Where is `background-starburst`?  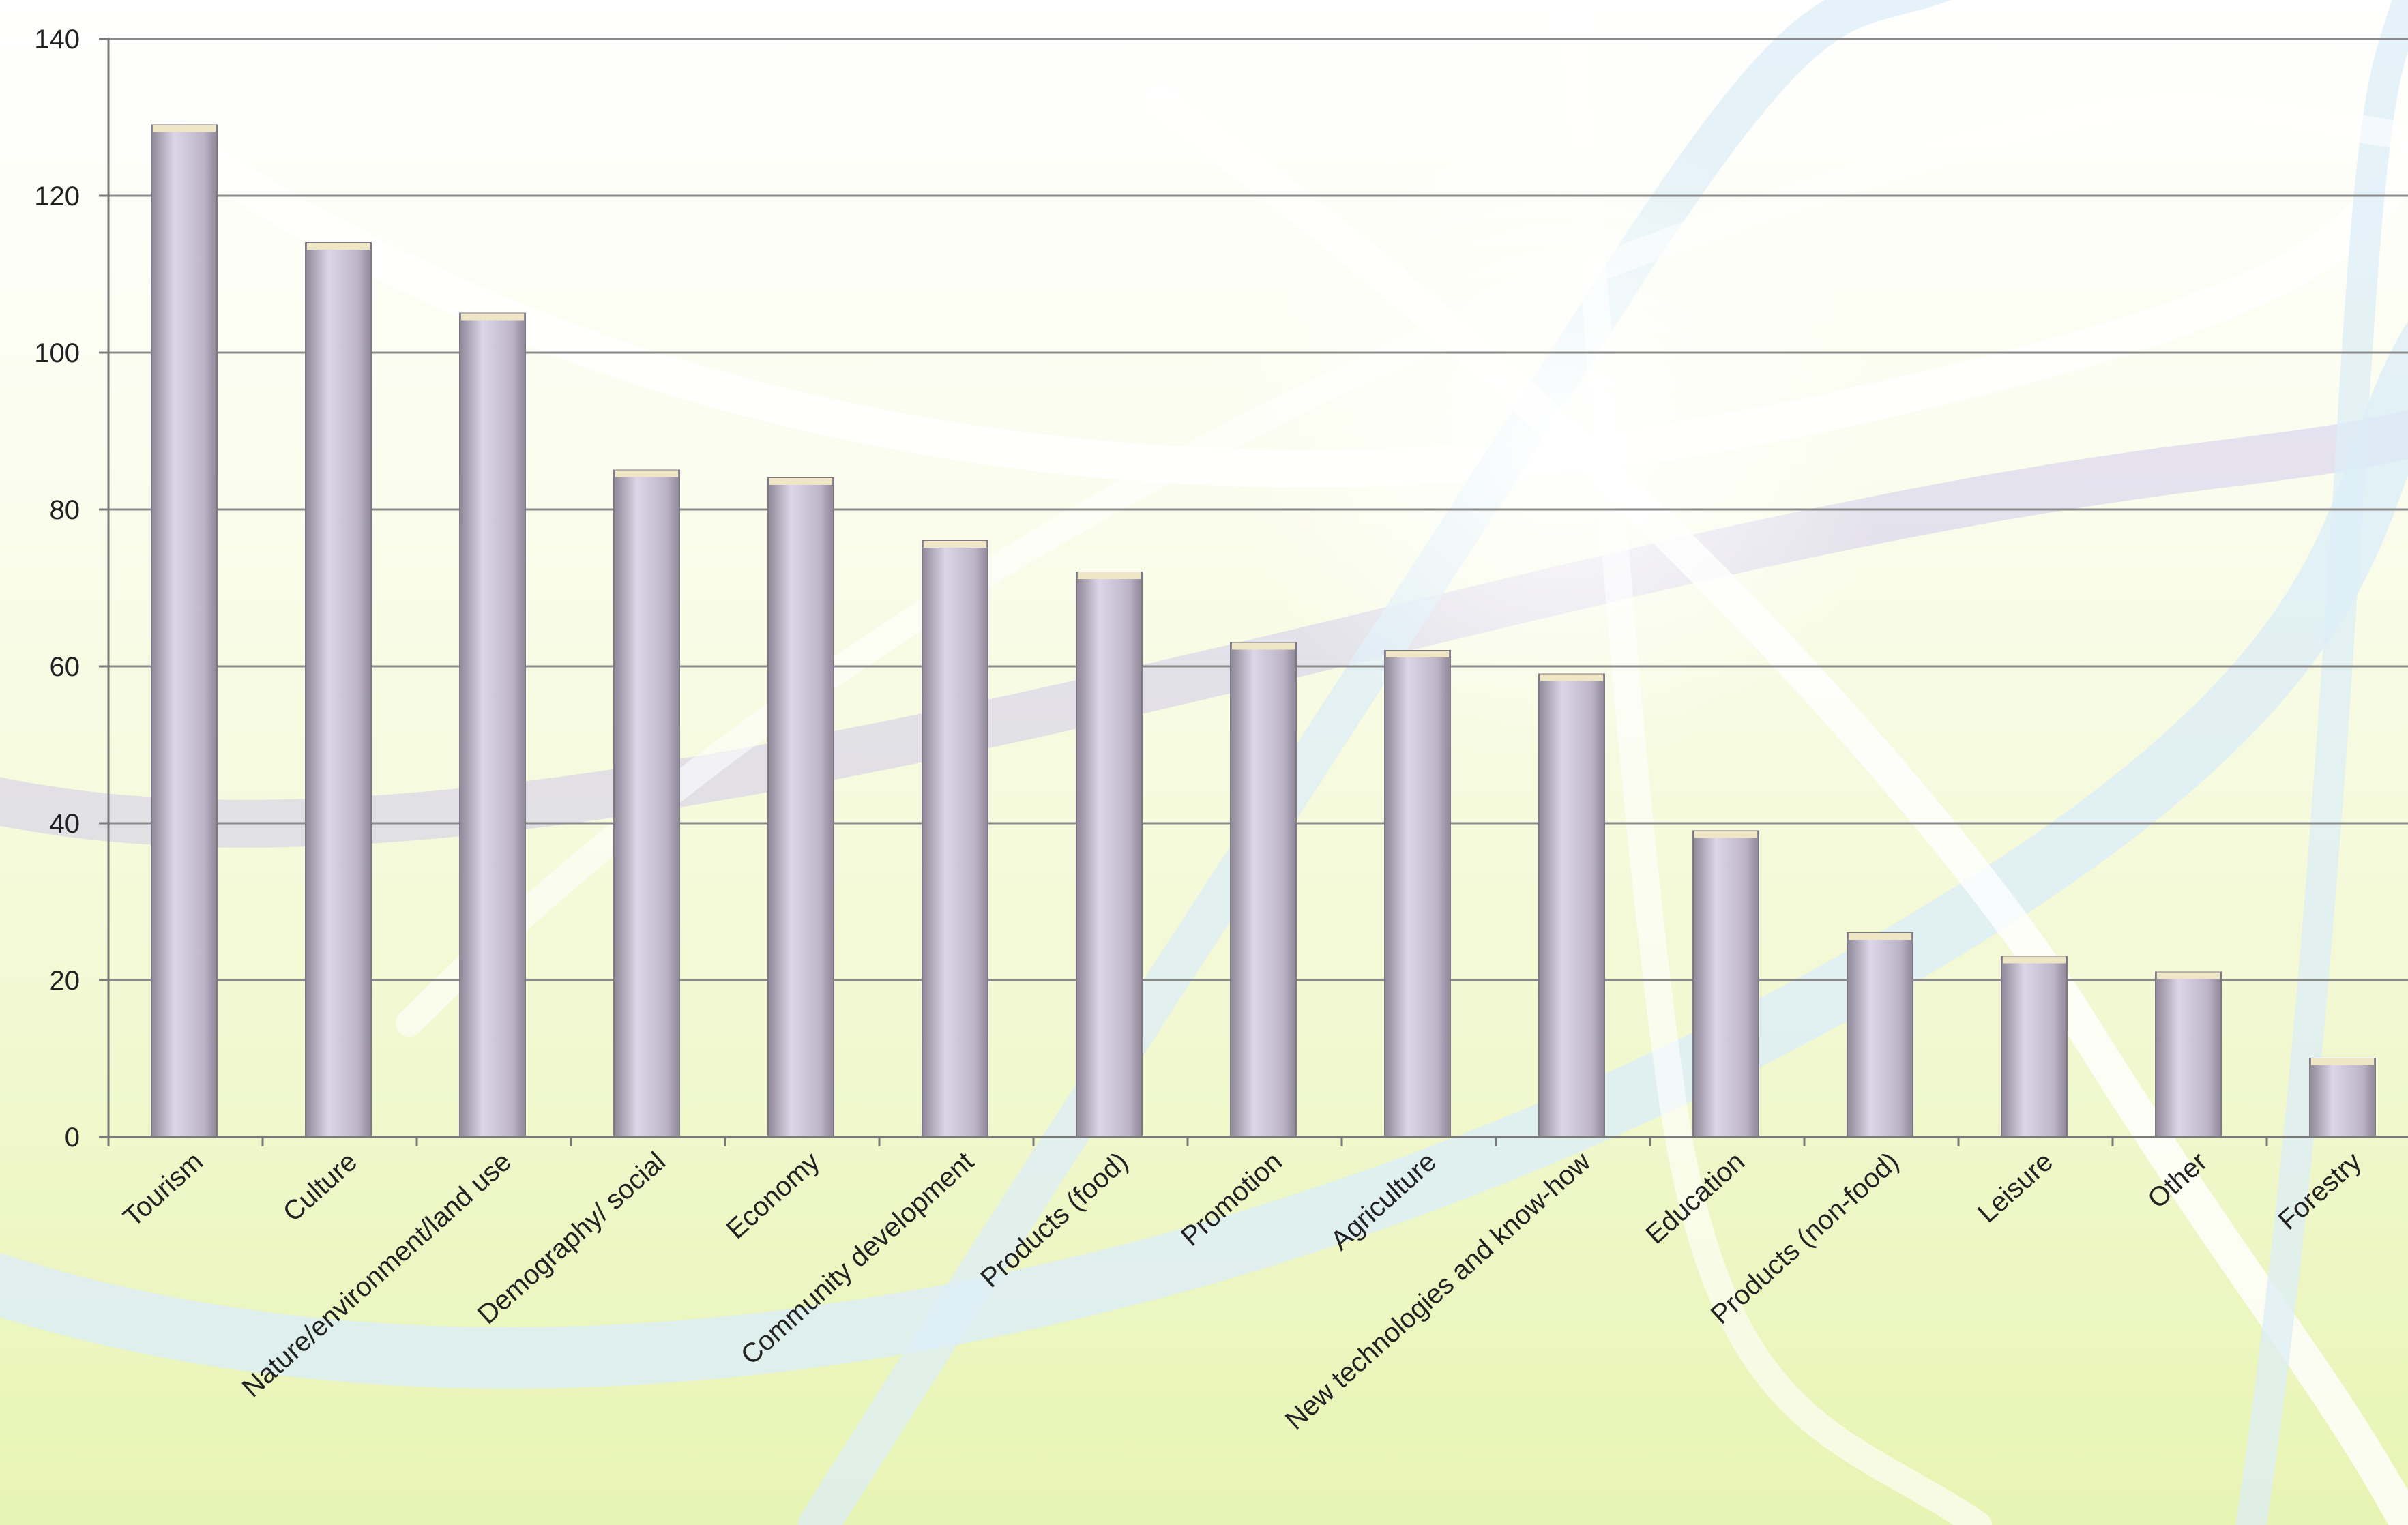
background-starburst is located at coordinates (1562, 444).